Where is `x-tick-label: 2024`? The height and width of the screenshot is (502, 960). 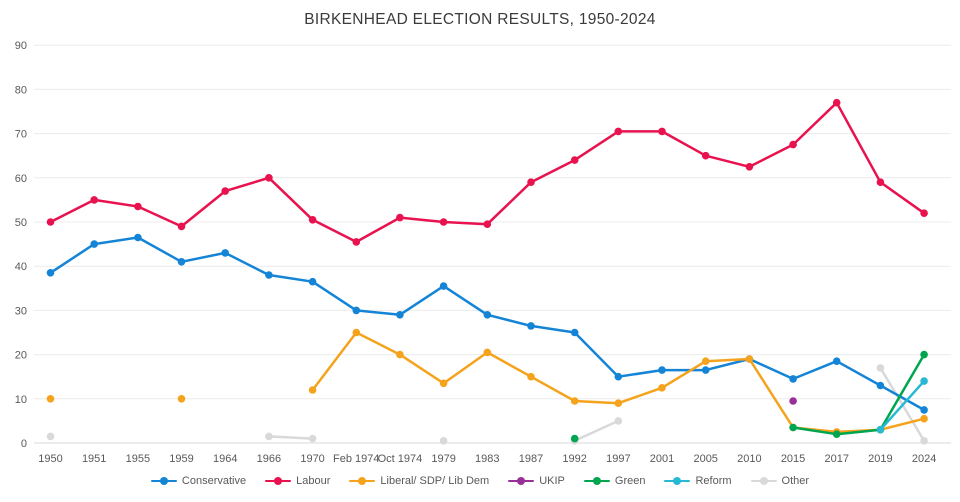 x-tick-label: 2024 is located at coordinates (924, 459).